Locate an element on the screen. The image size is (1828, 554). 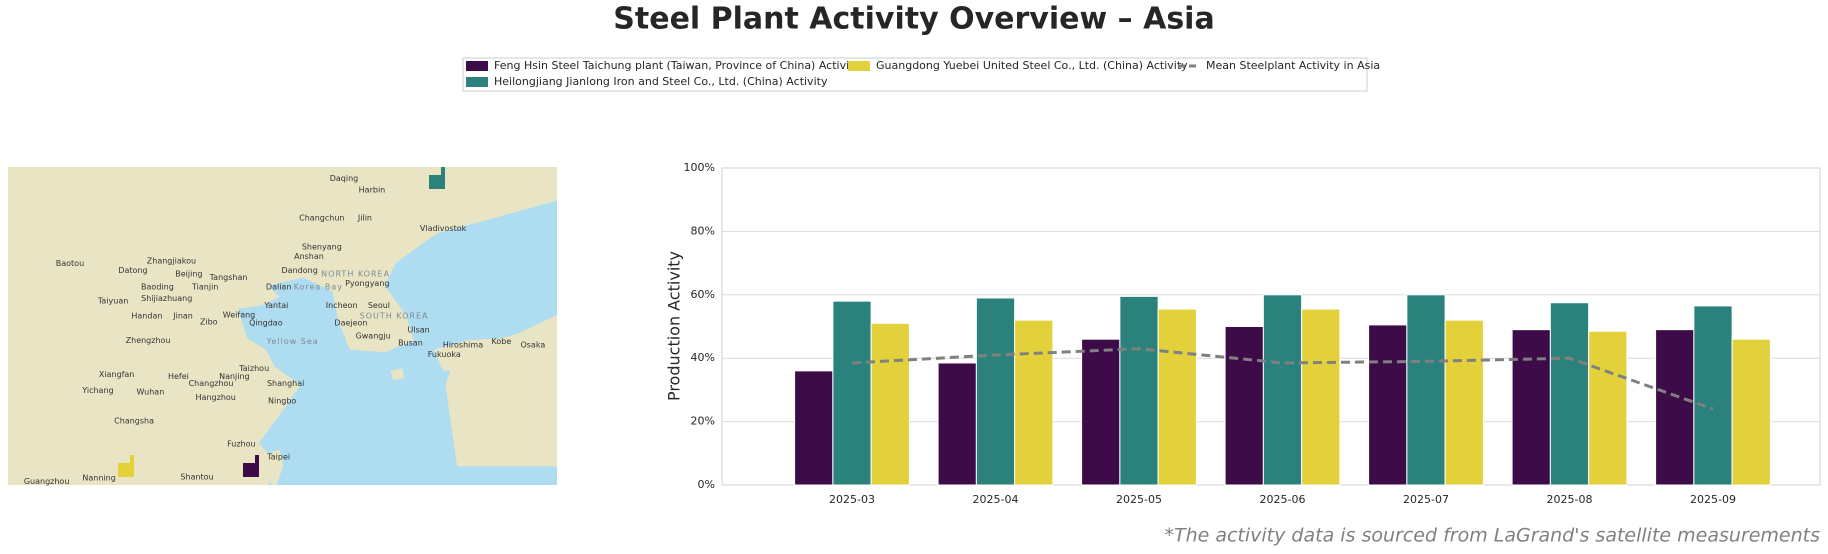
map-sea is located at coordinates (397, 342).